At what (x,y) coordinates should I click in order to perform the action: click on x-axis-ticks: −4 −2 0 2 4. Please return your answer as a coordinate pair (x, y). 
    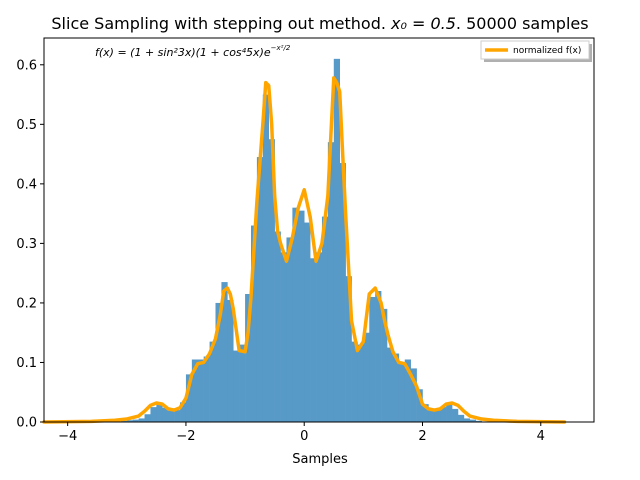
    Looking at the image, I should click on (301, 433).